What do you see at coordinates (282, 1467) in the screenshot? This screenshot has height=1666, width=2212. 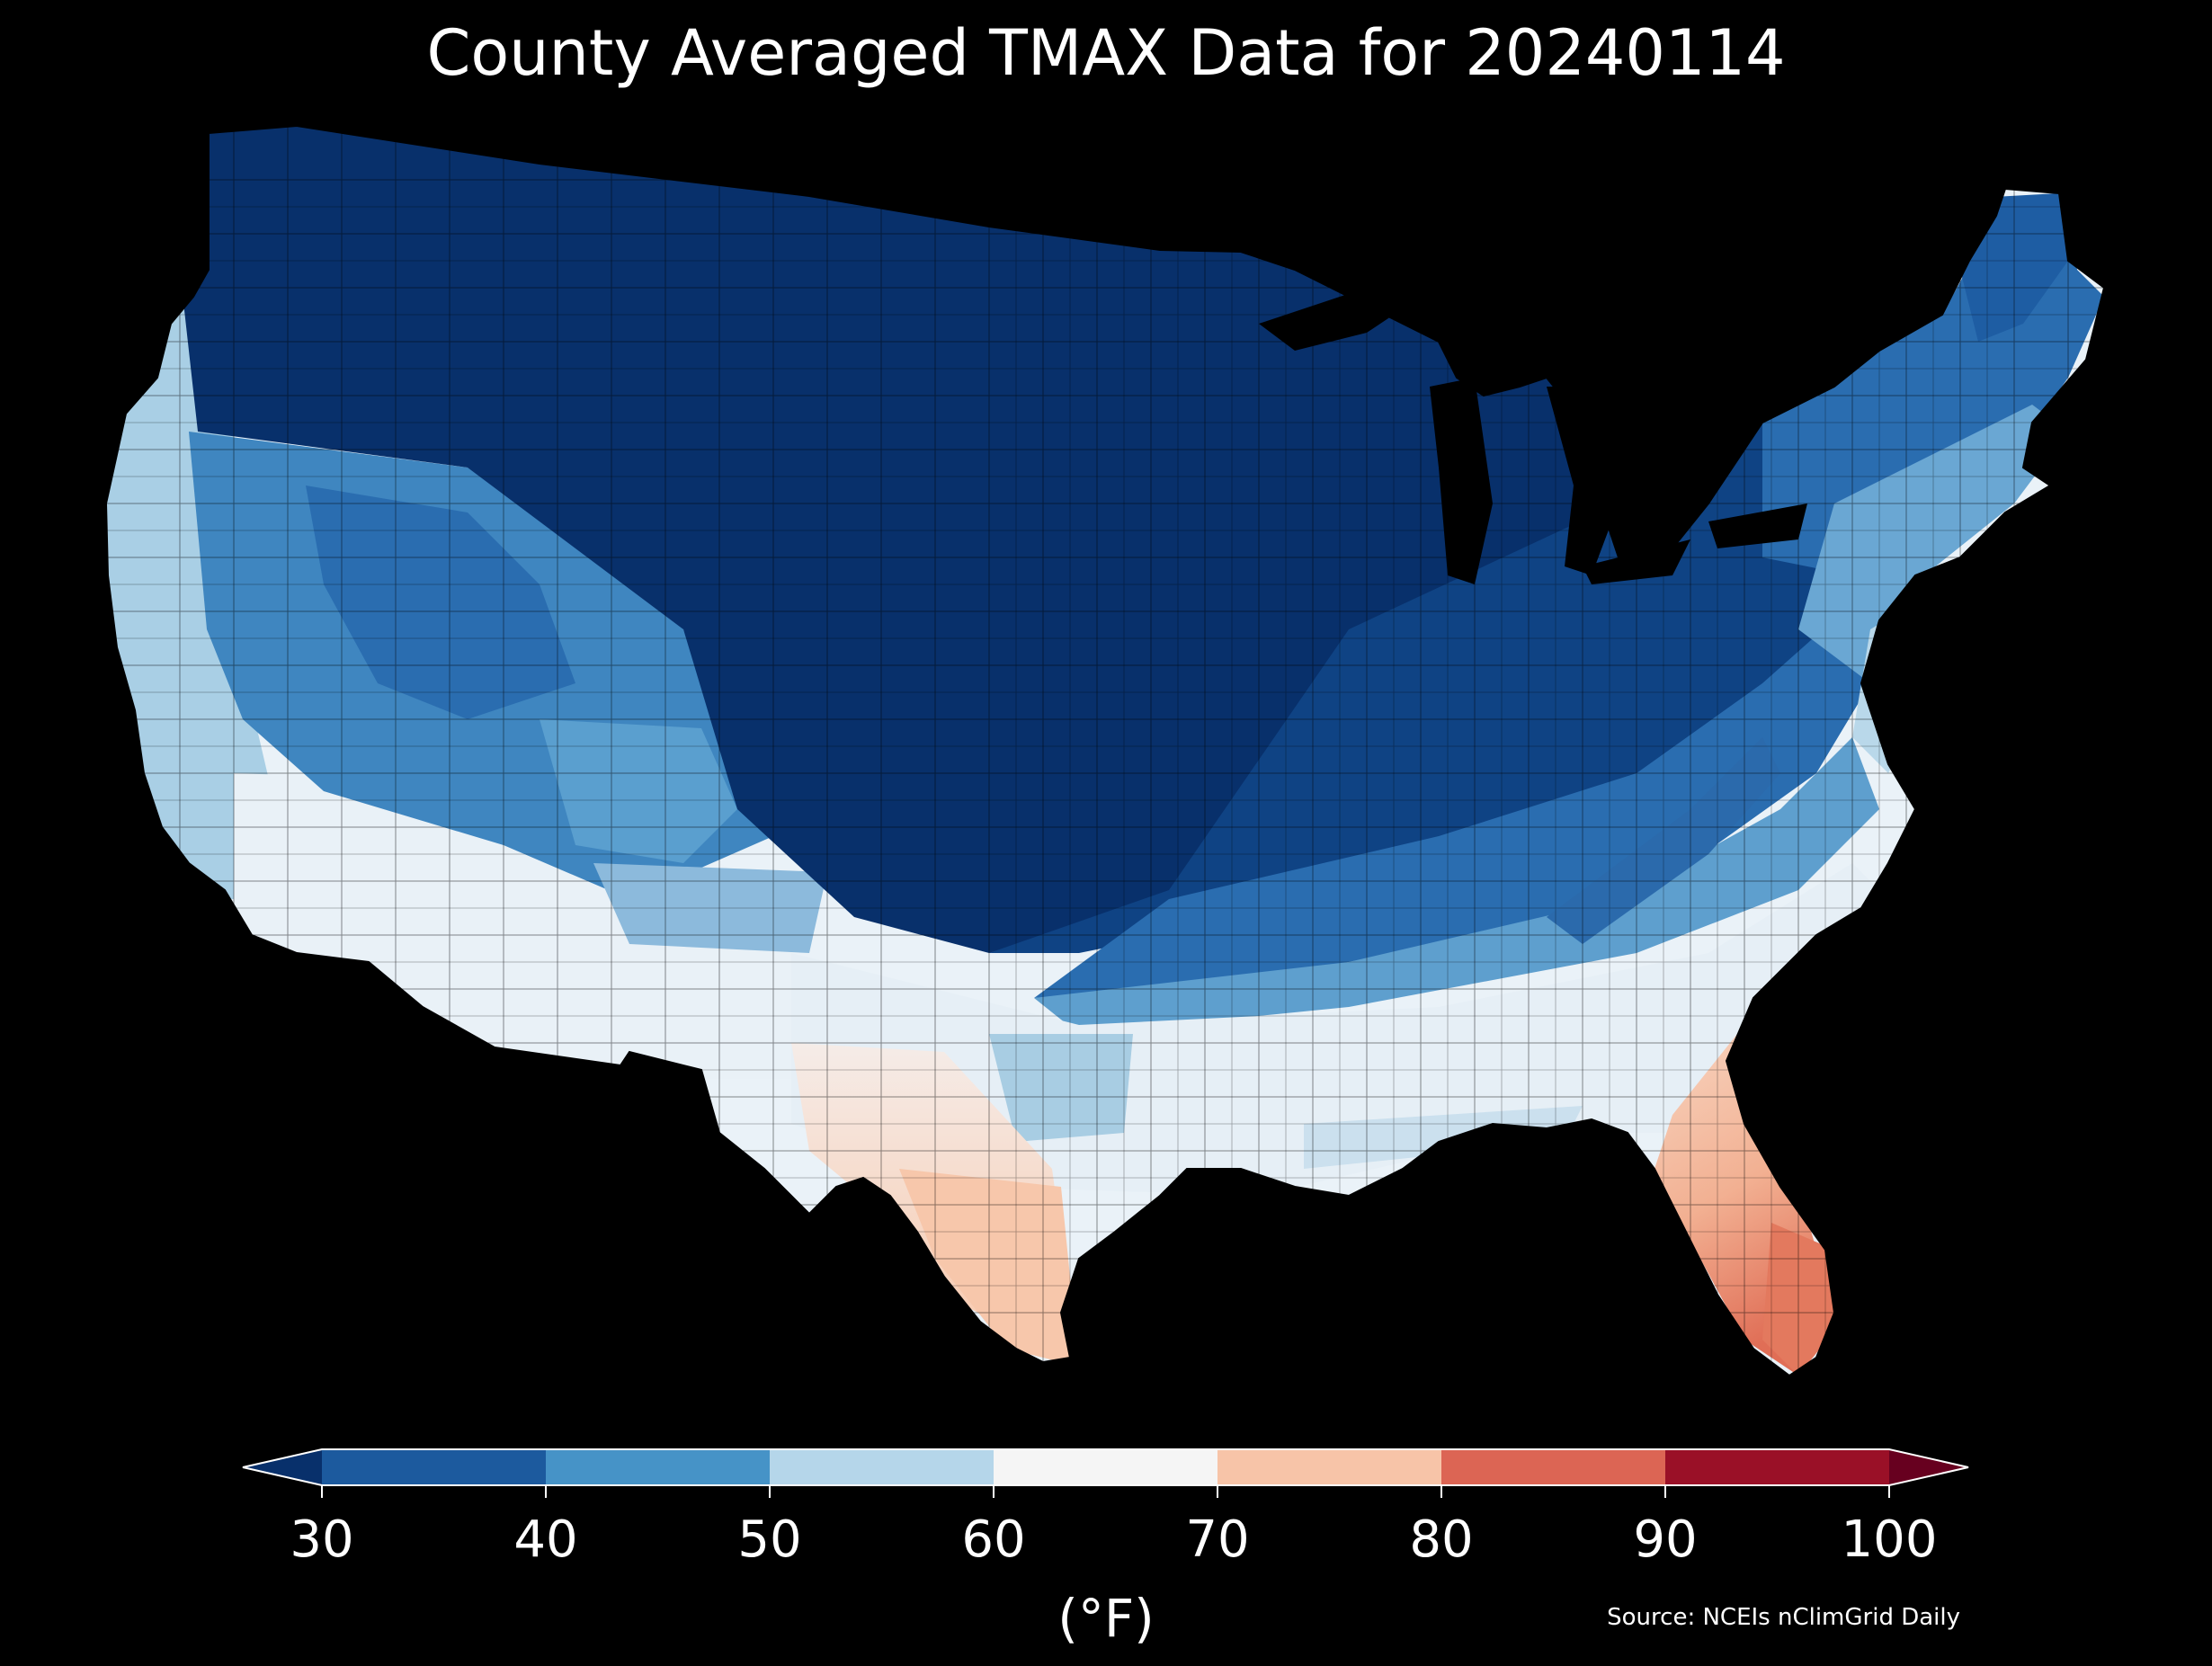 I see `colorbar-extend-low` at bounding box center [282, 1467].